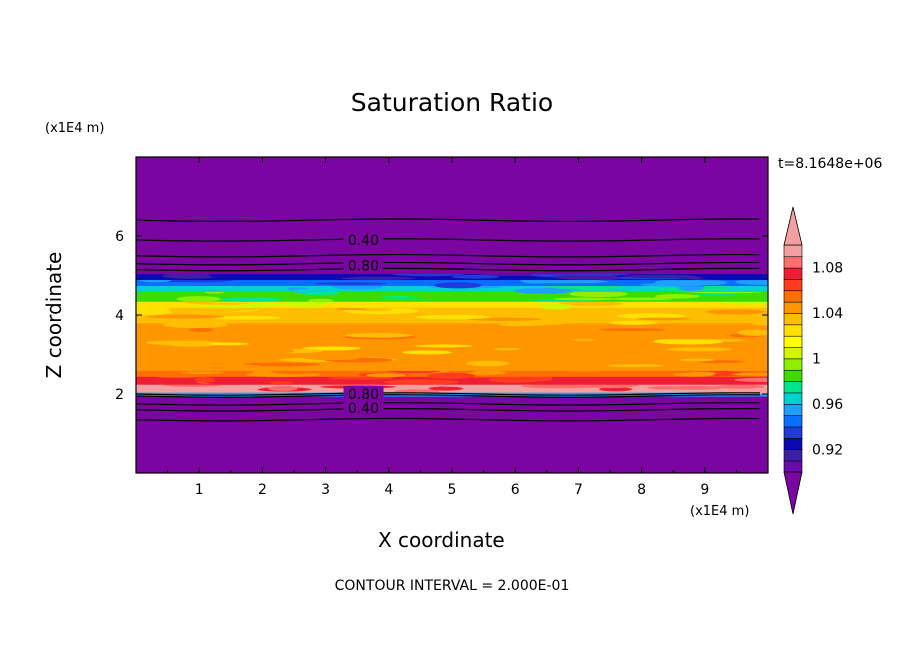 Image resolution: width=904 pixels, height=654 pixels. Describe the element at coordinates (452, 490) in the screenshot. I see `x-tick-label: 5` at that location.